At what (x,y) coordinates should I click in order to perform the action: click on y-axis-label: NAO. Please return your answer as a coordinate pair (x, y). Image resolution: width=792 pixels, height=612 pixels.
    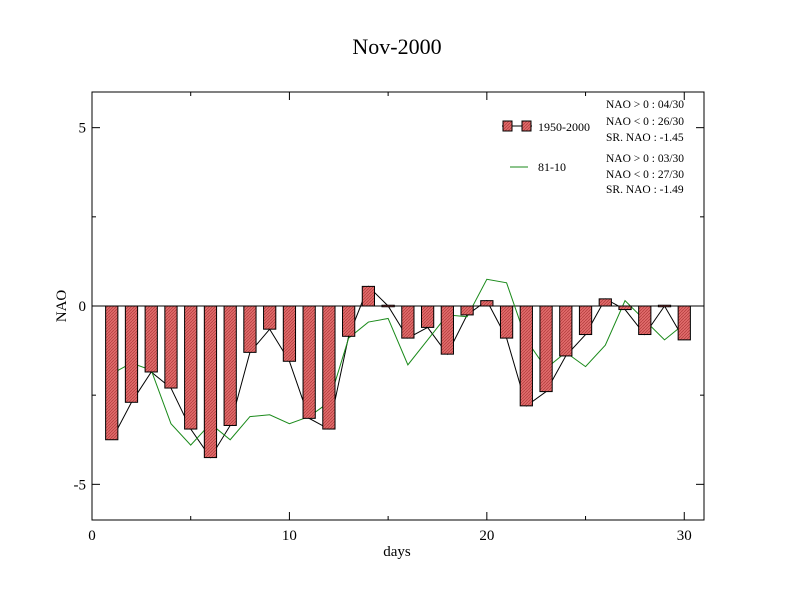
    Looking at the image, I should click on (62, 306).